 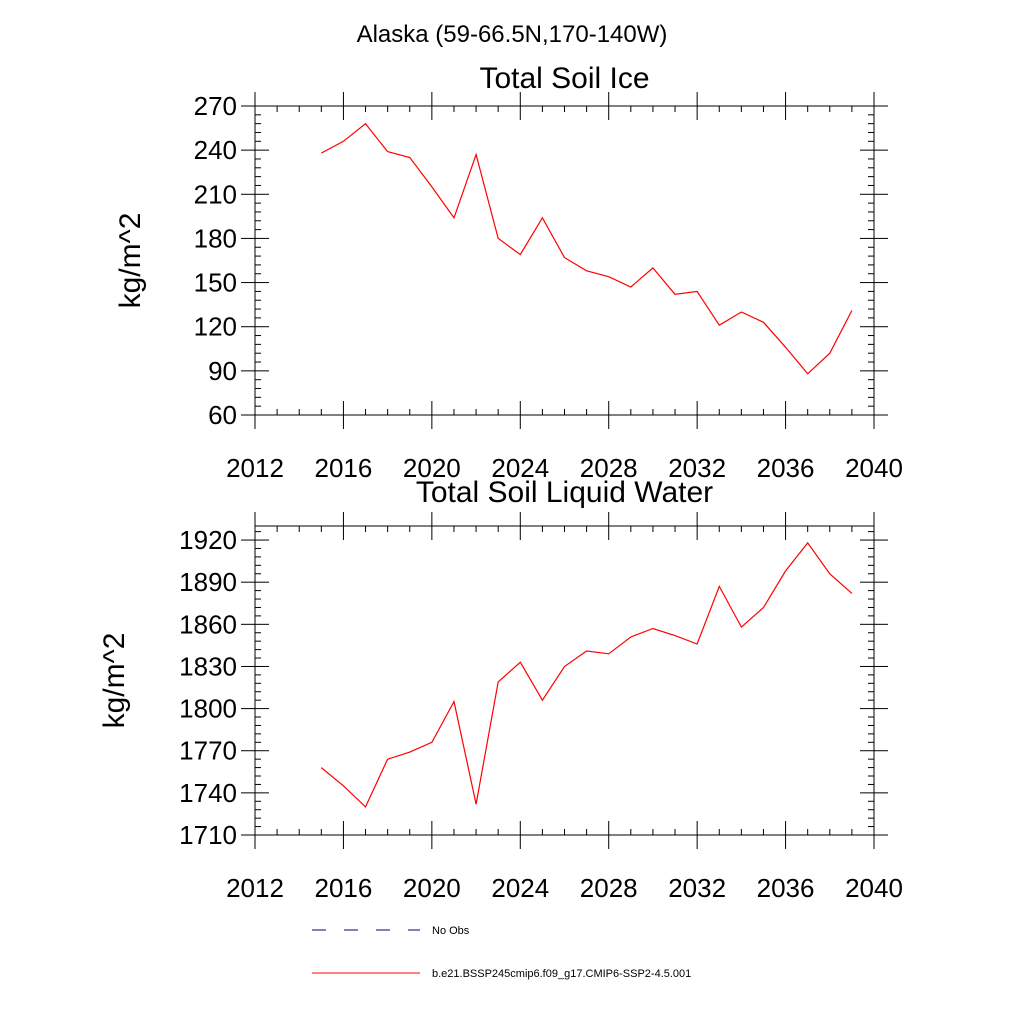 I want to click on y-tick-label: 210, so click(x=215, y=194).